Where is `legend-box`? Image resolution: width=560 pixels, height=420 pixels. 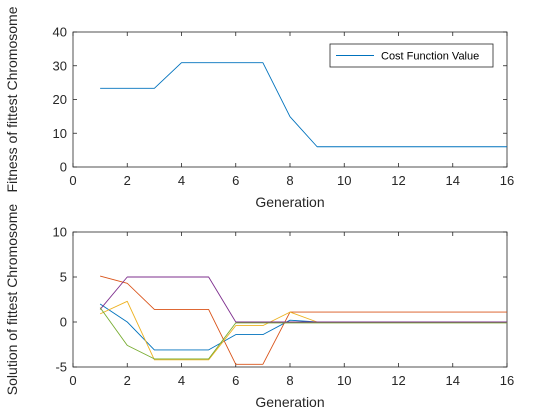
legend-box is located at coordinates (411, 55).